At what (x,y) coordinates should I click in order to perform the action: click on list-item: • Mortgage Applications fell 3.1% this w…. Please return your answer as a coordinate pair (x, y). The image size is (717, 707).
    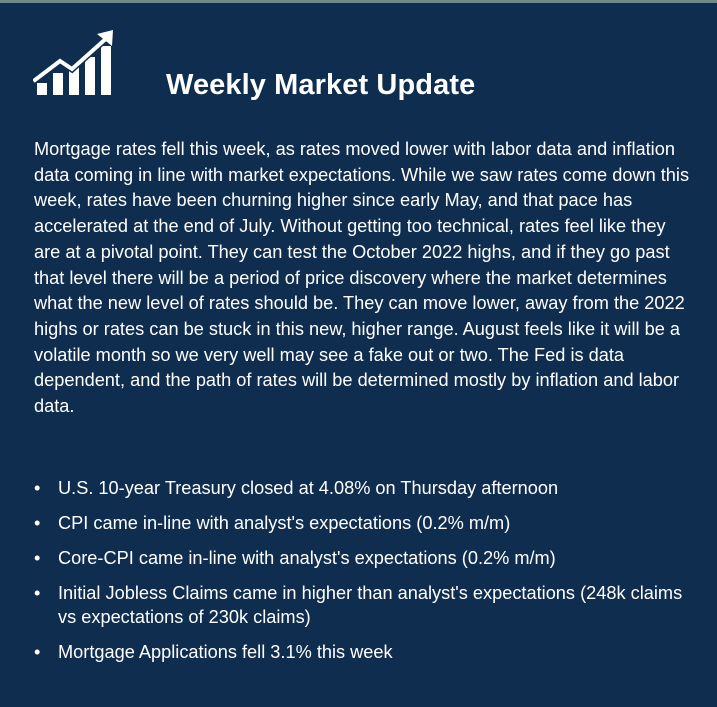
    Looking at the image, I should click on (364, 652).